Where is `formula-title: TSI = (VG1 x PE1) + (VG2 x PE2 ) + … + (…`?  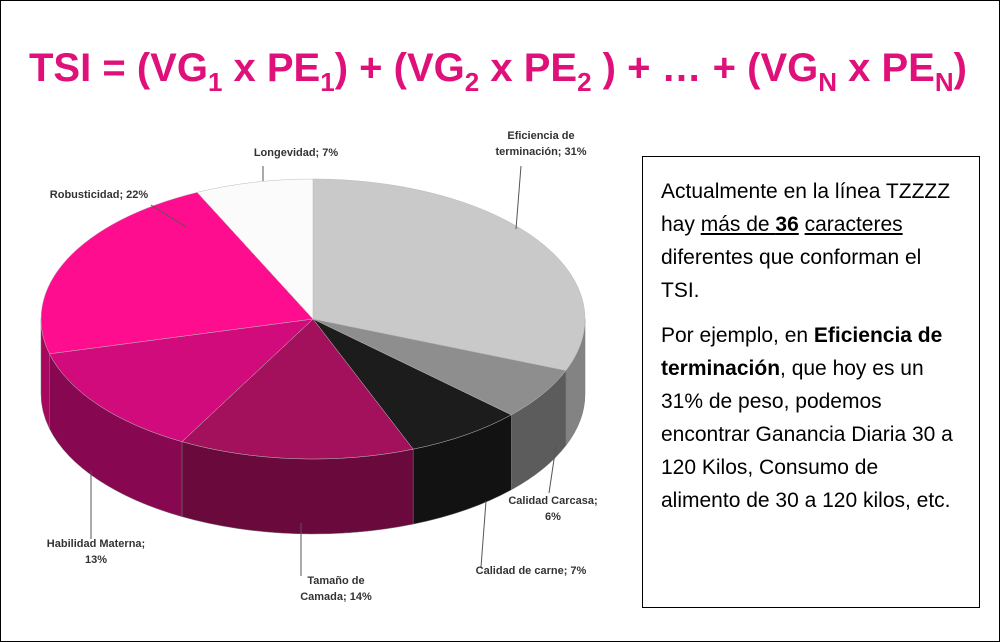
formula-title: TSI = (VG1 x PE1) + (VG2 x PE2 ) + … + (… is located at coordinates (498, 71).